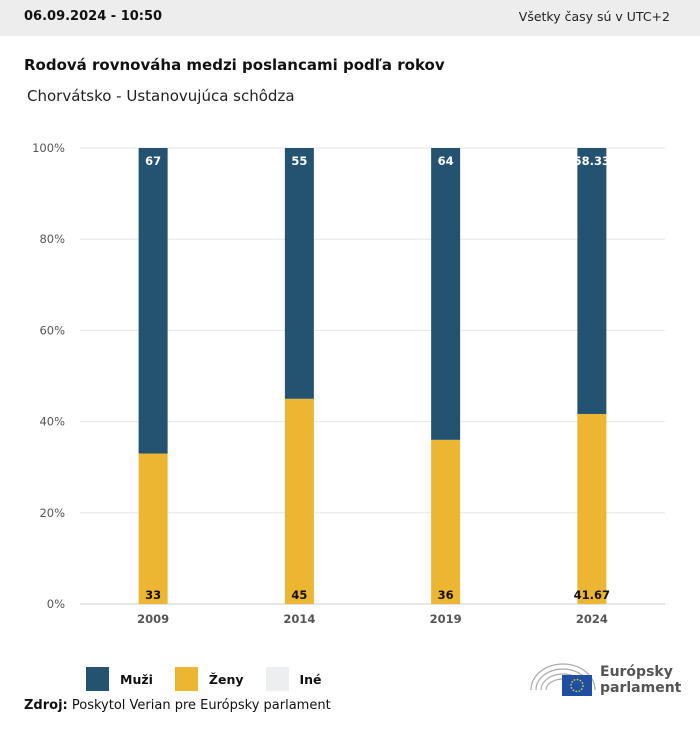 This screenshot has width=700, height=731. I want to click on source-text: Poskytol Verian pre Európsky parlament, so click(199, 705).